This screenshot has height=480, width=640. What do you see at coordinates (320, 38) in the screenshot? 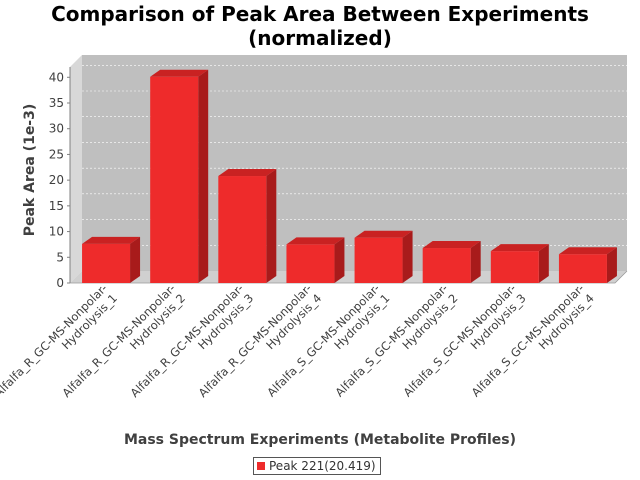
I see `chart-title-line: (normalized)` at bounding box center [320, 38].